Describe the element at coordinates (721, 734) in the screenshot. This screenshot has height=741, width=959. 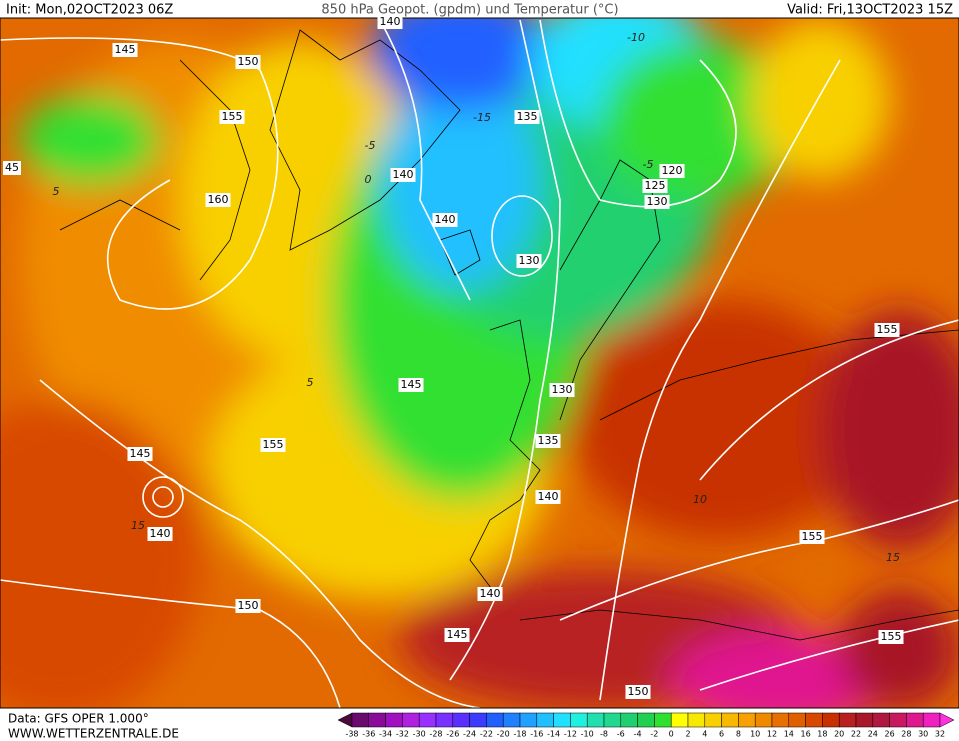
I see `colorbar-tick-label: 6` at that location.